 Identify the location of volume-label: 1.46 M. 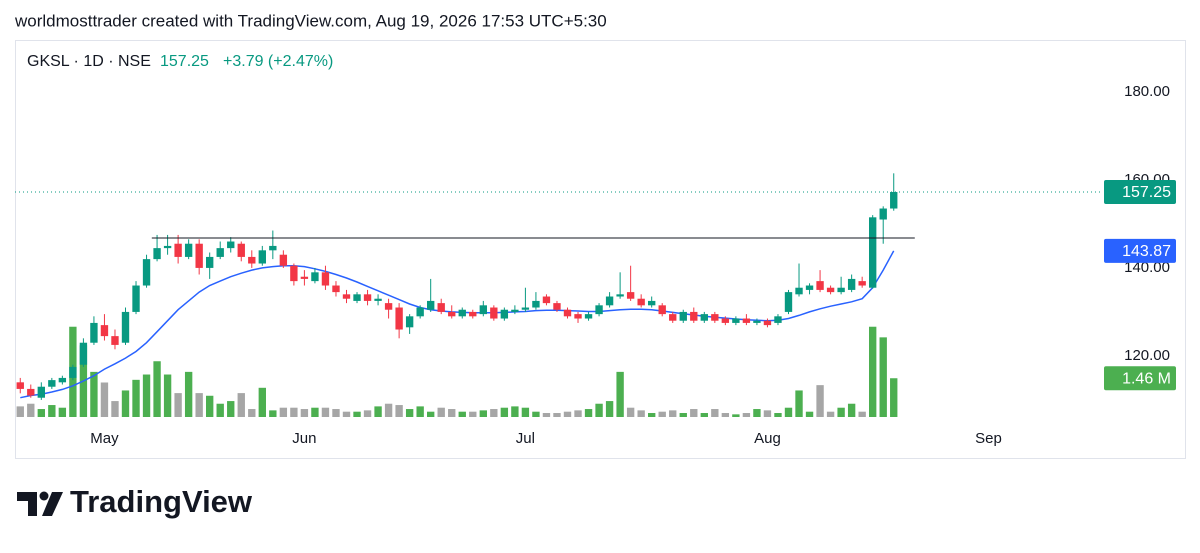
(1146, 378).